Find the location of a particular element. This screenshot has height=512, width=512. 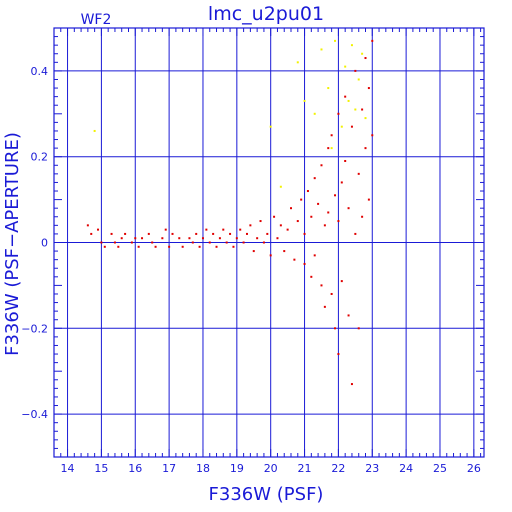

x-tick-label: 17 is located at coordinates (169, 468).